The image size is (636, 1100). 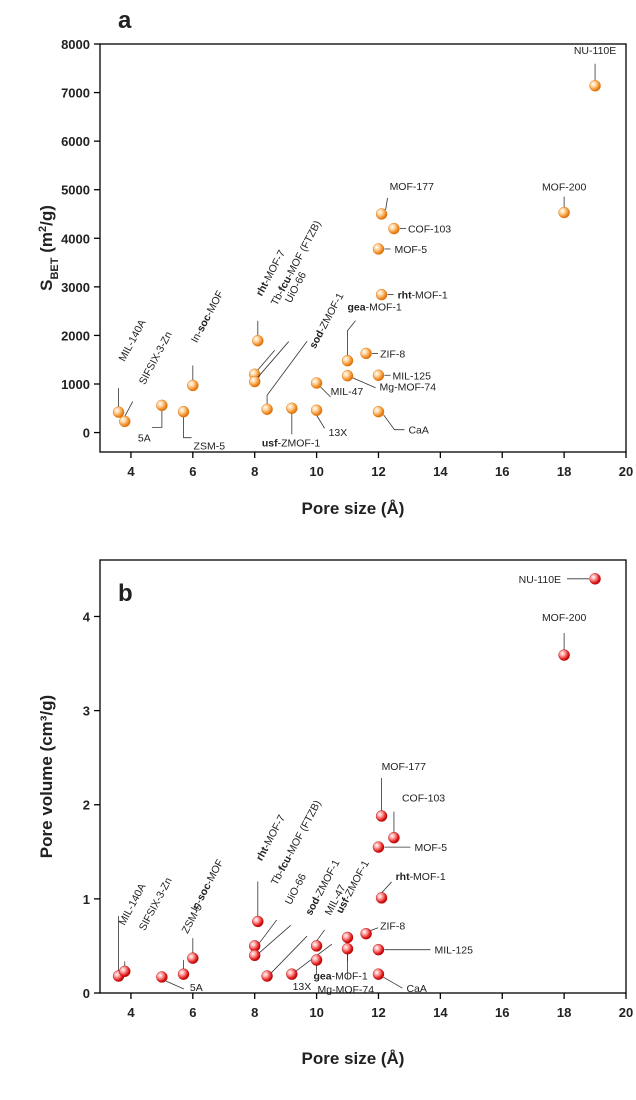 What do you see at coordinates (125, 593) in the screenshot?
I see `panel-letter: b` at bounding box center [125, 593].